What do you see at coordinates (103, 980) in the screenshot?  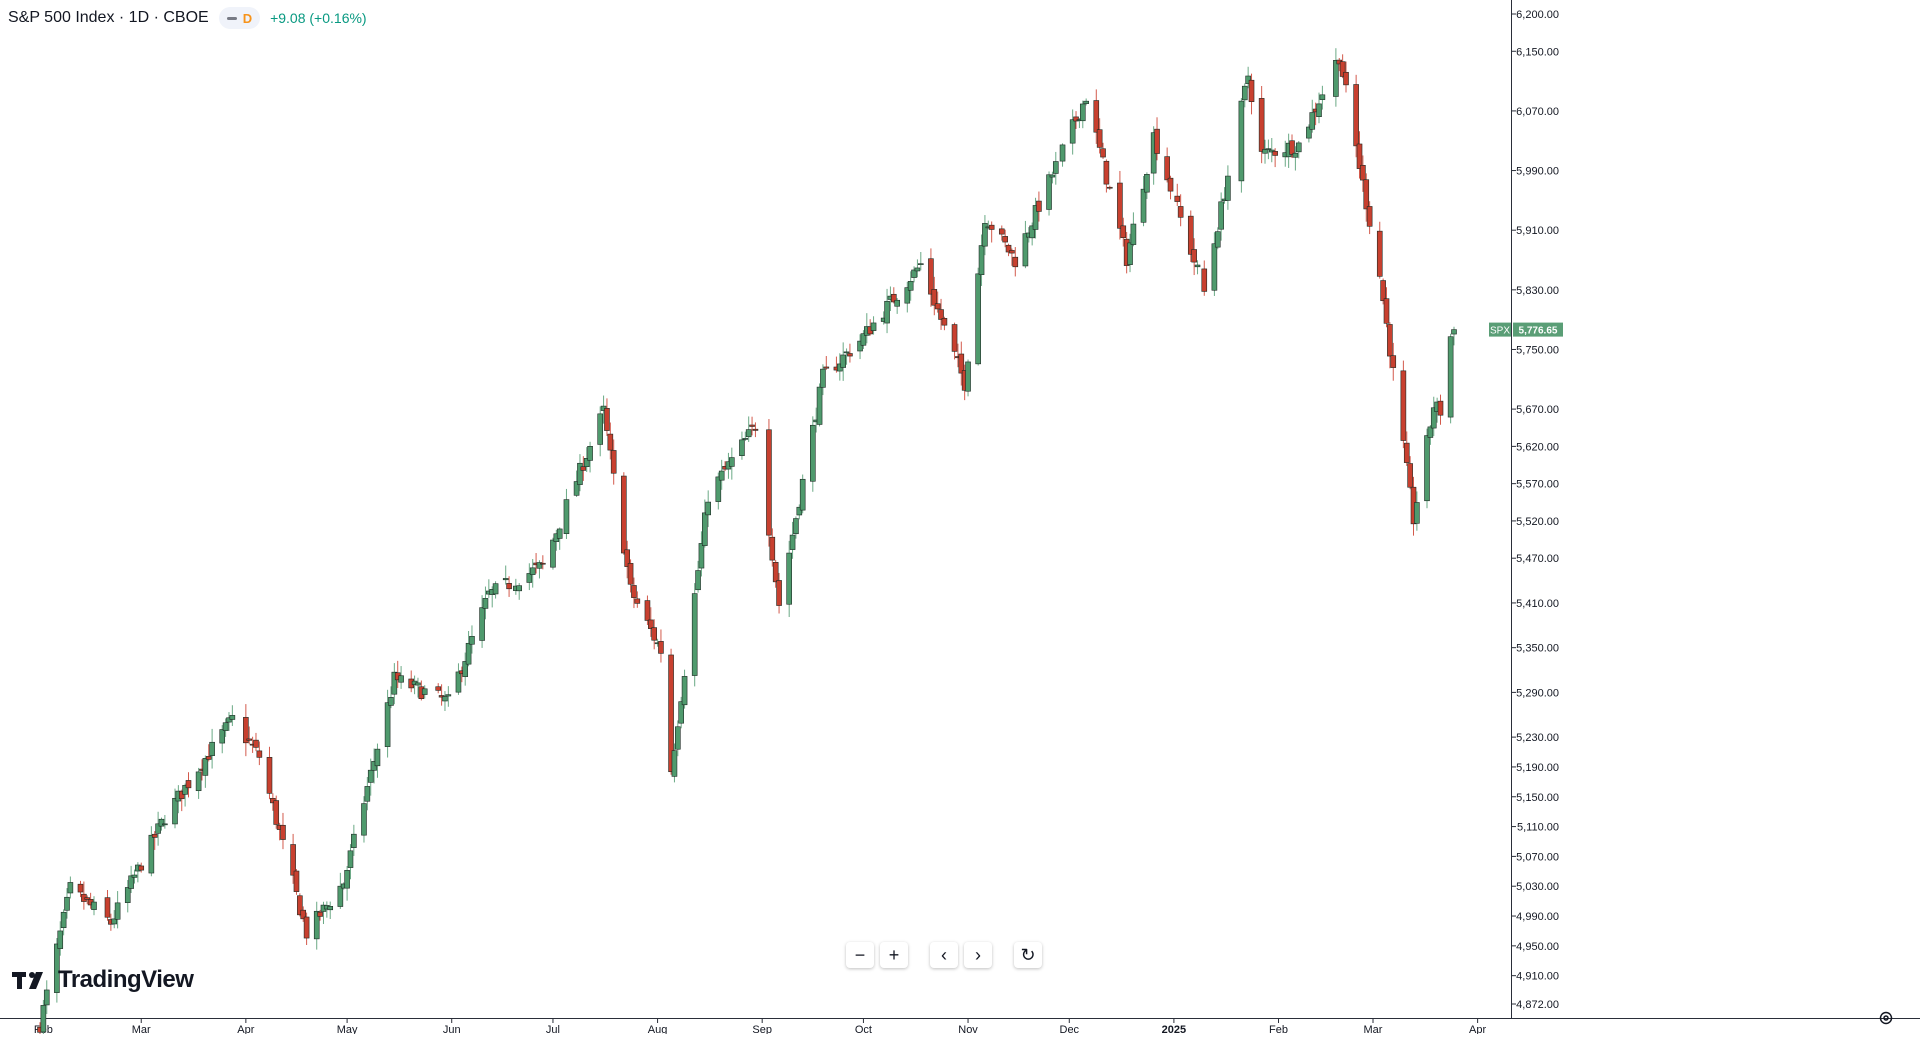 I see `tradingview-logo: TradingView` at bounding box center [103, 980].